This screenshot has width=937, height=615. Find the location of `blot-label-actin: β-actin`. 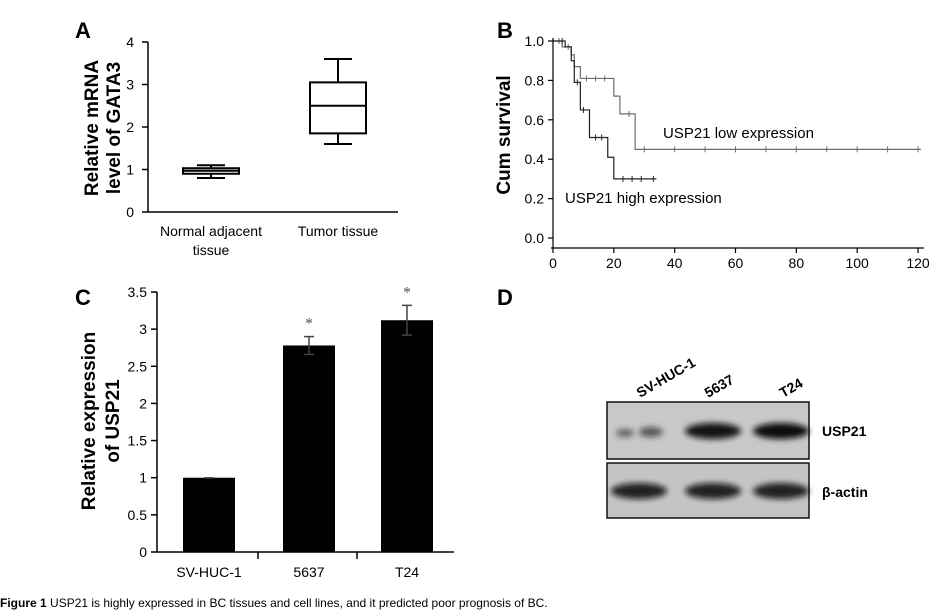

blot-label-actin: β-actin is located at coordinates (845, 492).